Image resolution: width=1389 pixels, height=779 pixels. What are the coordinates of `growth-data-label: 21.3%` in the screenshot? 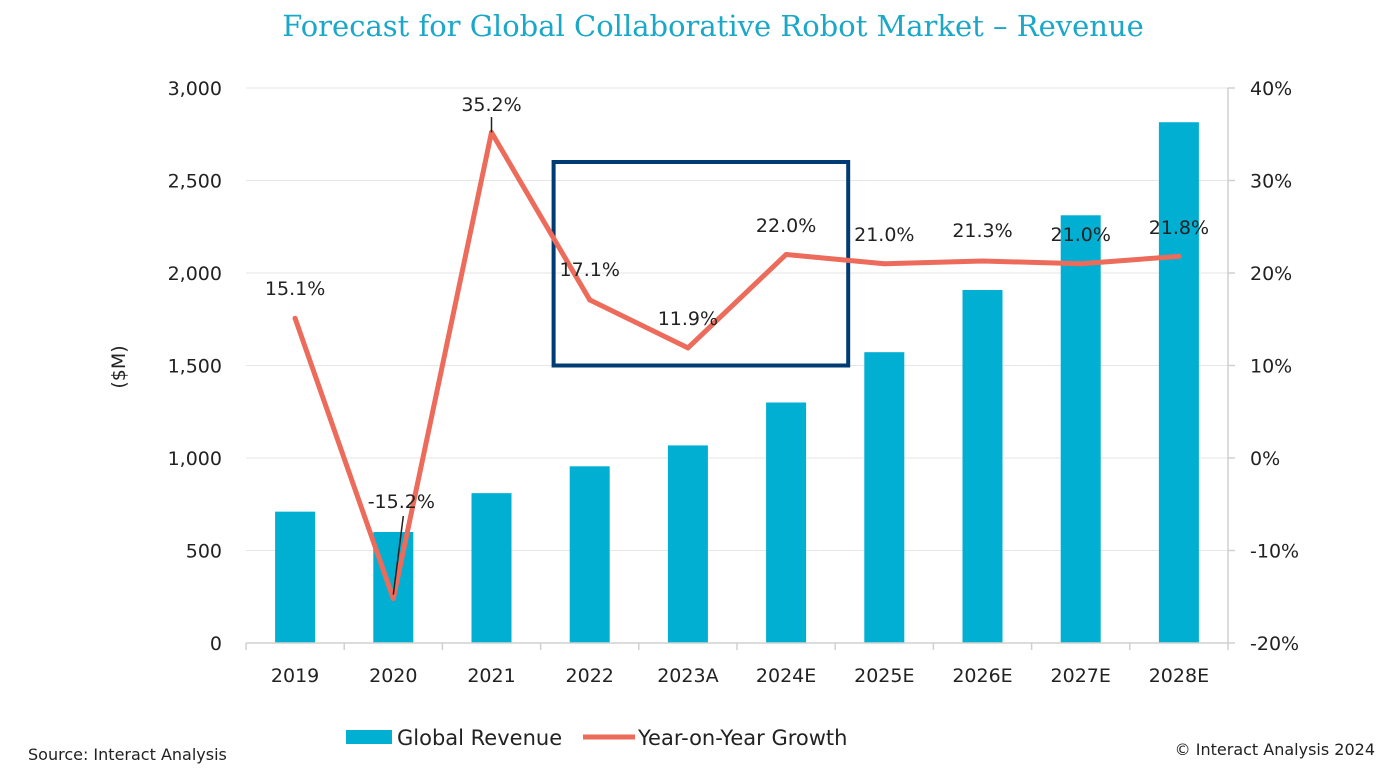 It's located at (982, 231).